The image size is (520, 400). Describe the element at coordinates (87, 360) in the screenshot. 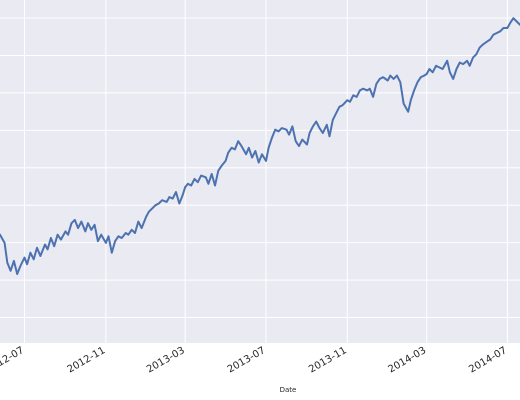

I see `x-tick-label-2012-11: 2012-11` at that location.